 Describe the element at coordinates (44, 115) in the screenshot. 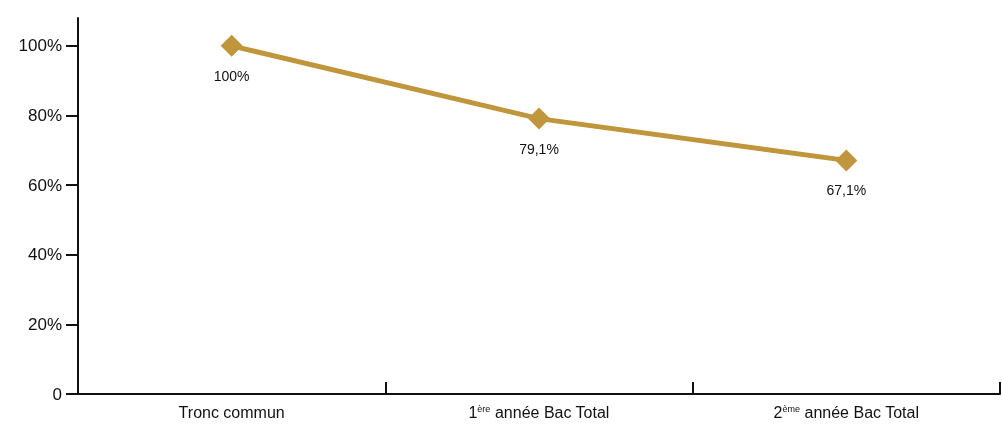

I see `y-tick-label: 80%` at that location.